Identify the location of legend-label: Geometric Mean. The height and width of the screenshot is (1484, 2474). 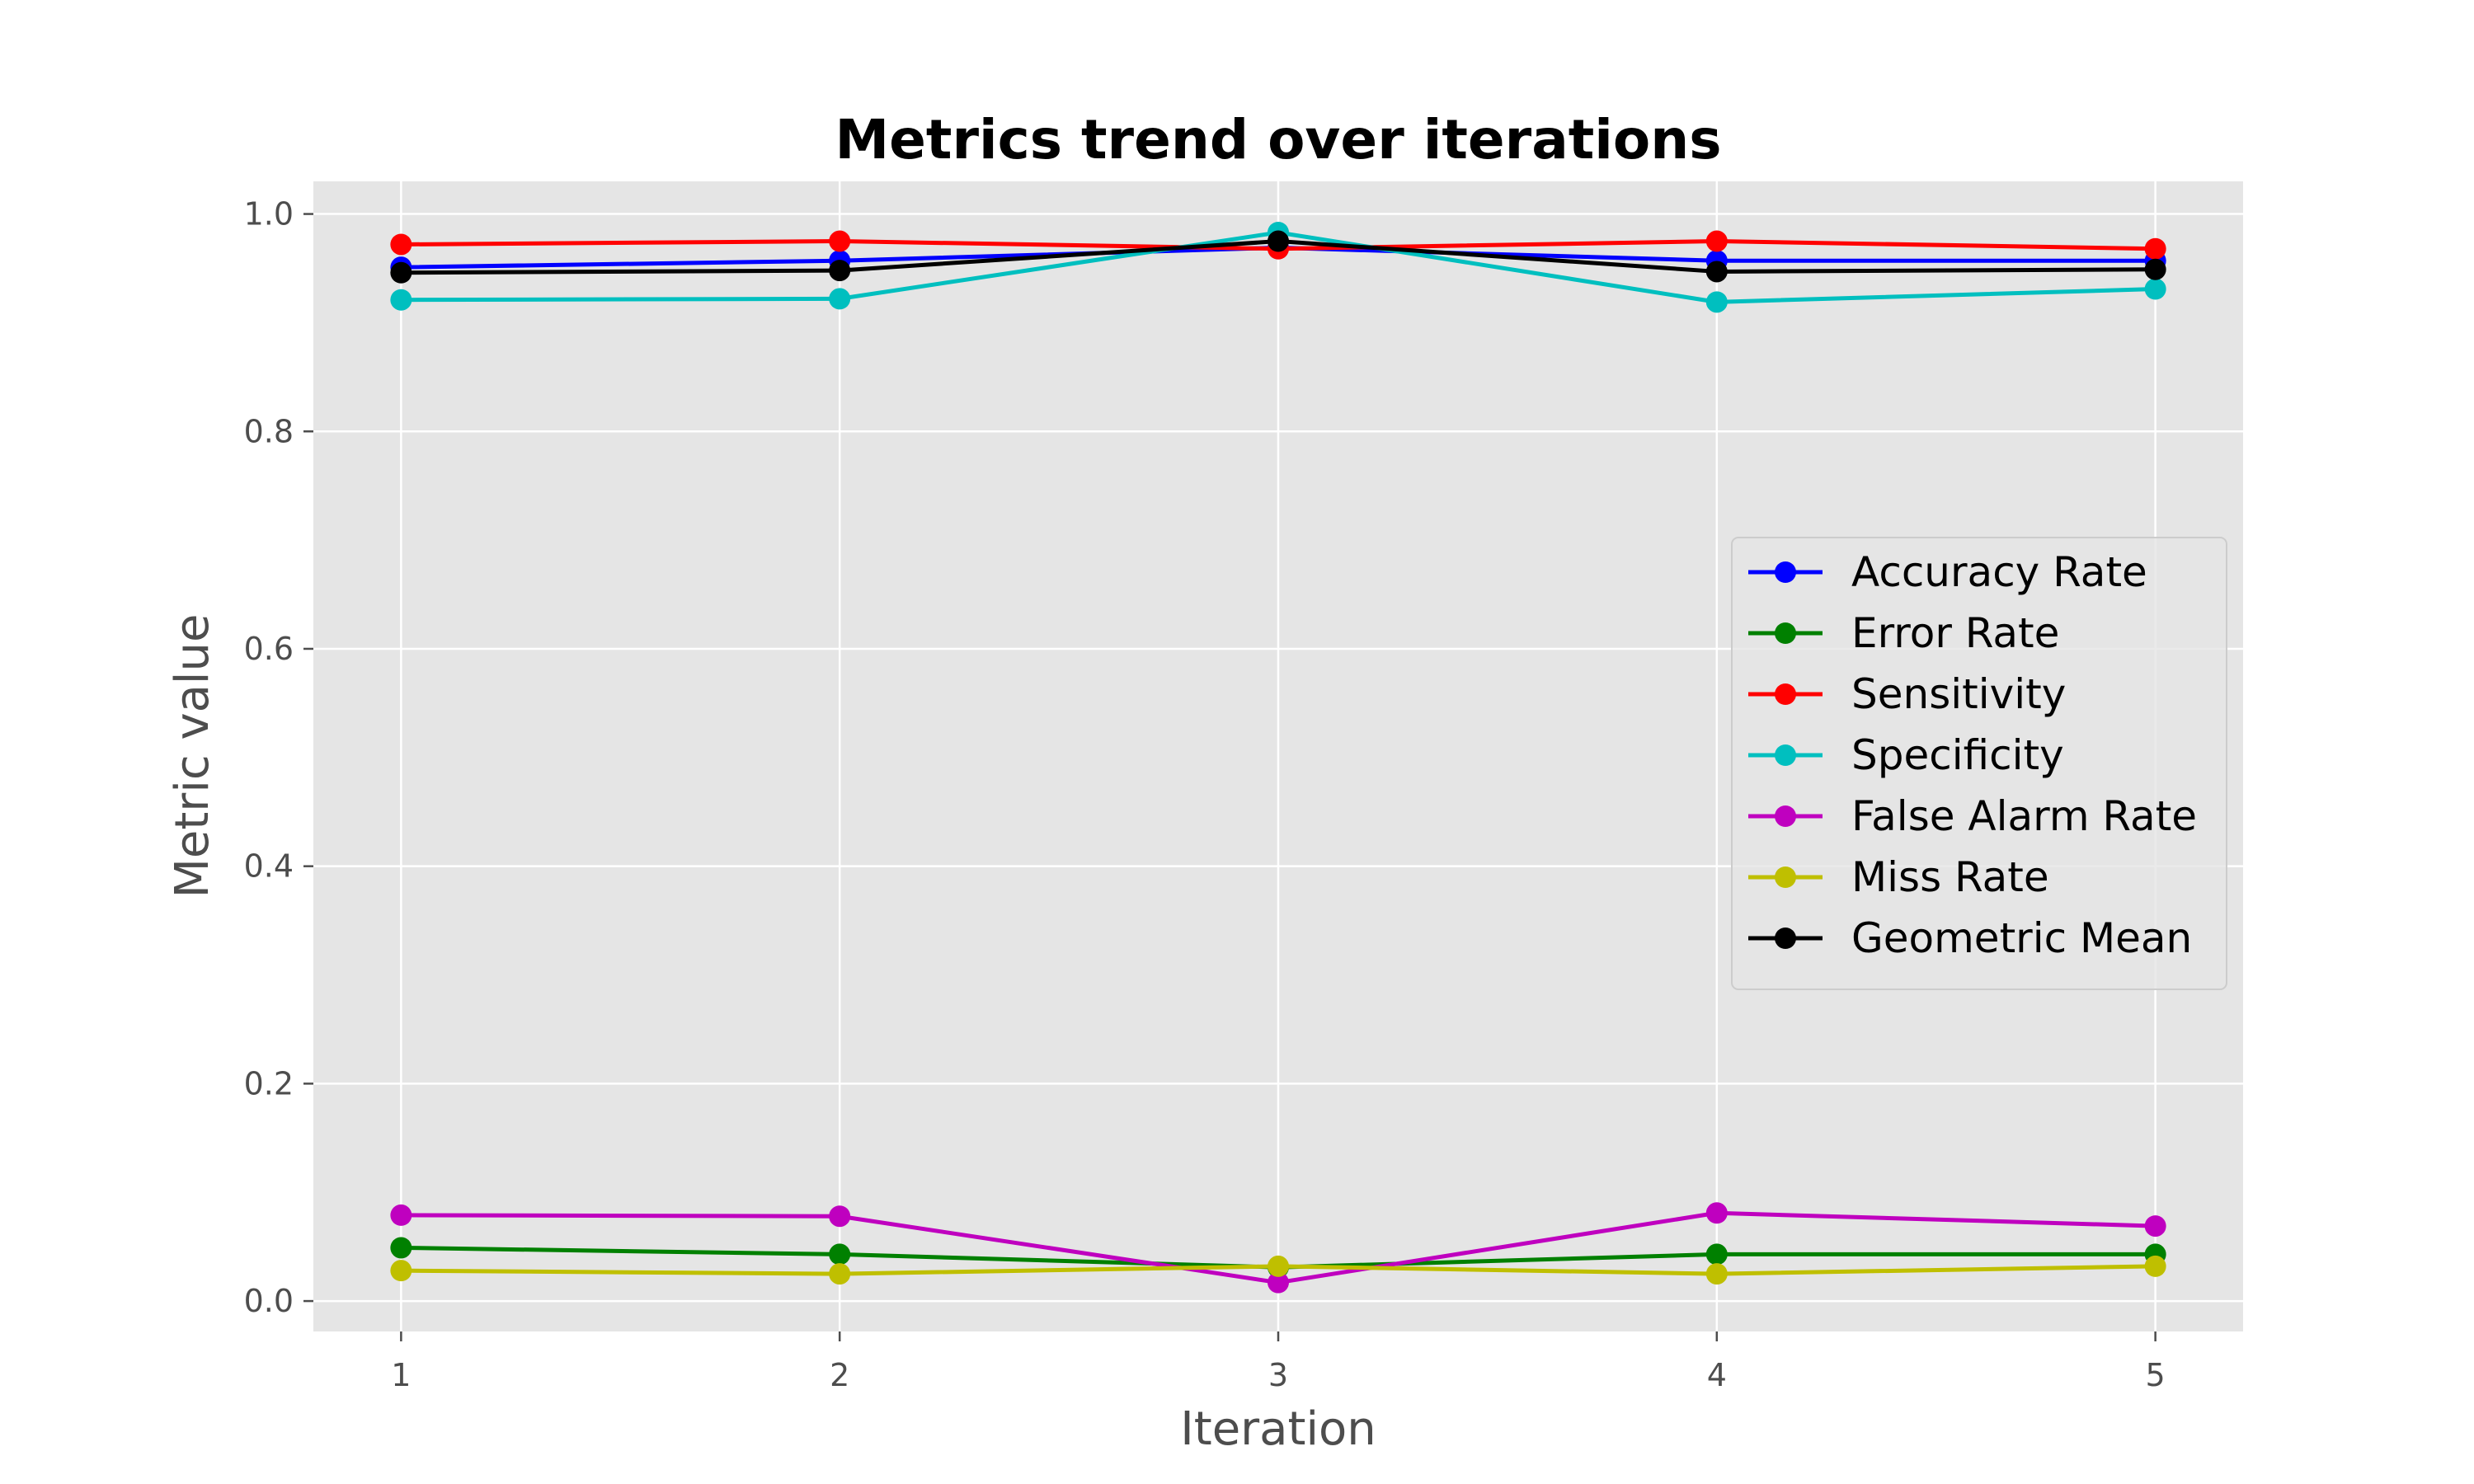
(2021, 938).